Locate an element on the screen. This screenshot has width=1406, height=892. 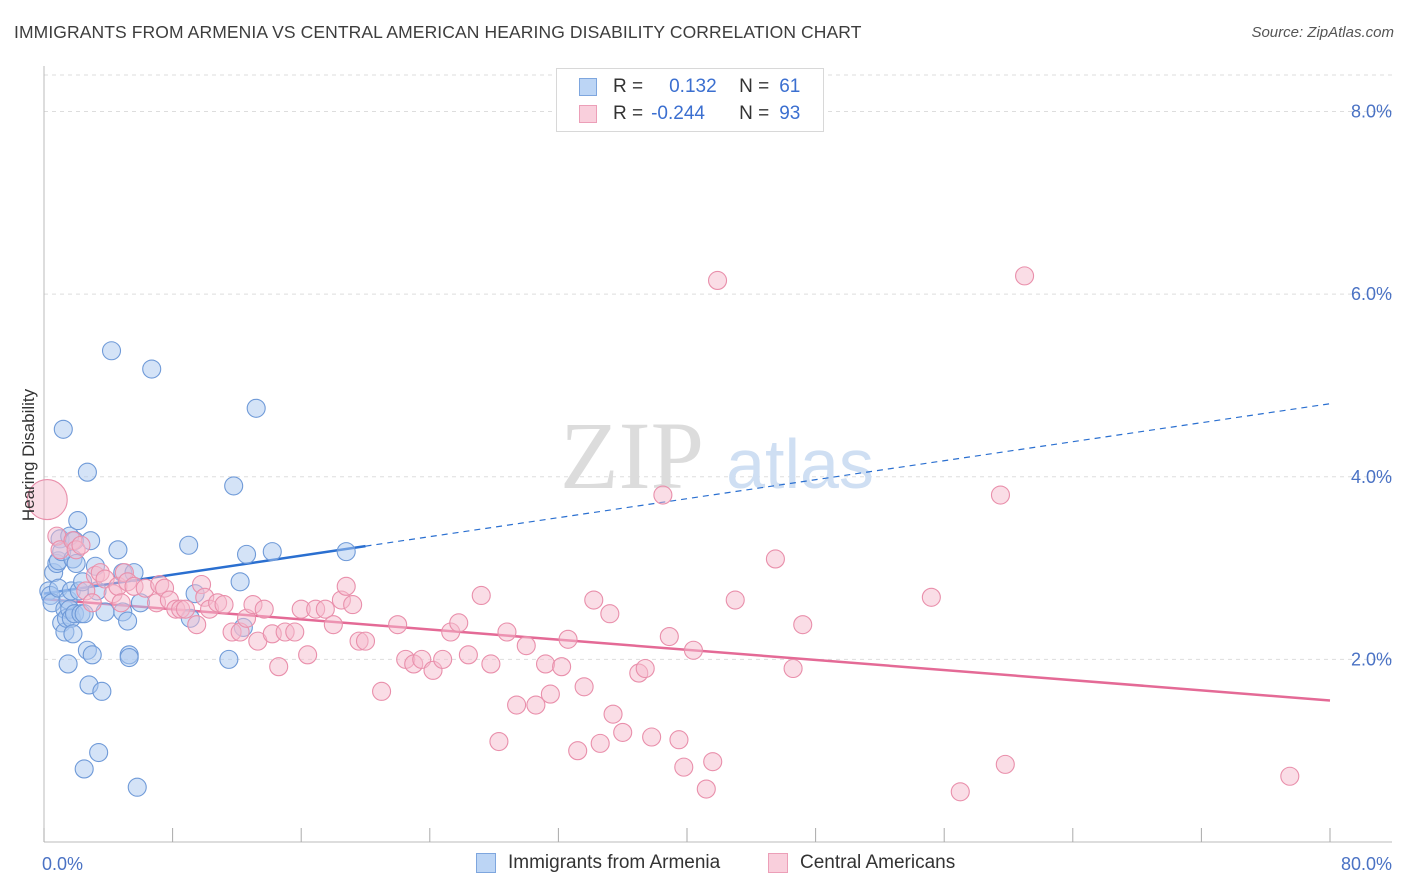
y-tick-label: 8.0% is located at coordinates (1371, 112).